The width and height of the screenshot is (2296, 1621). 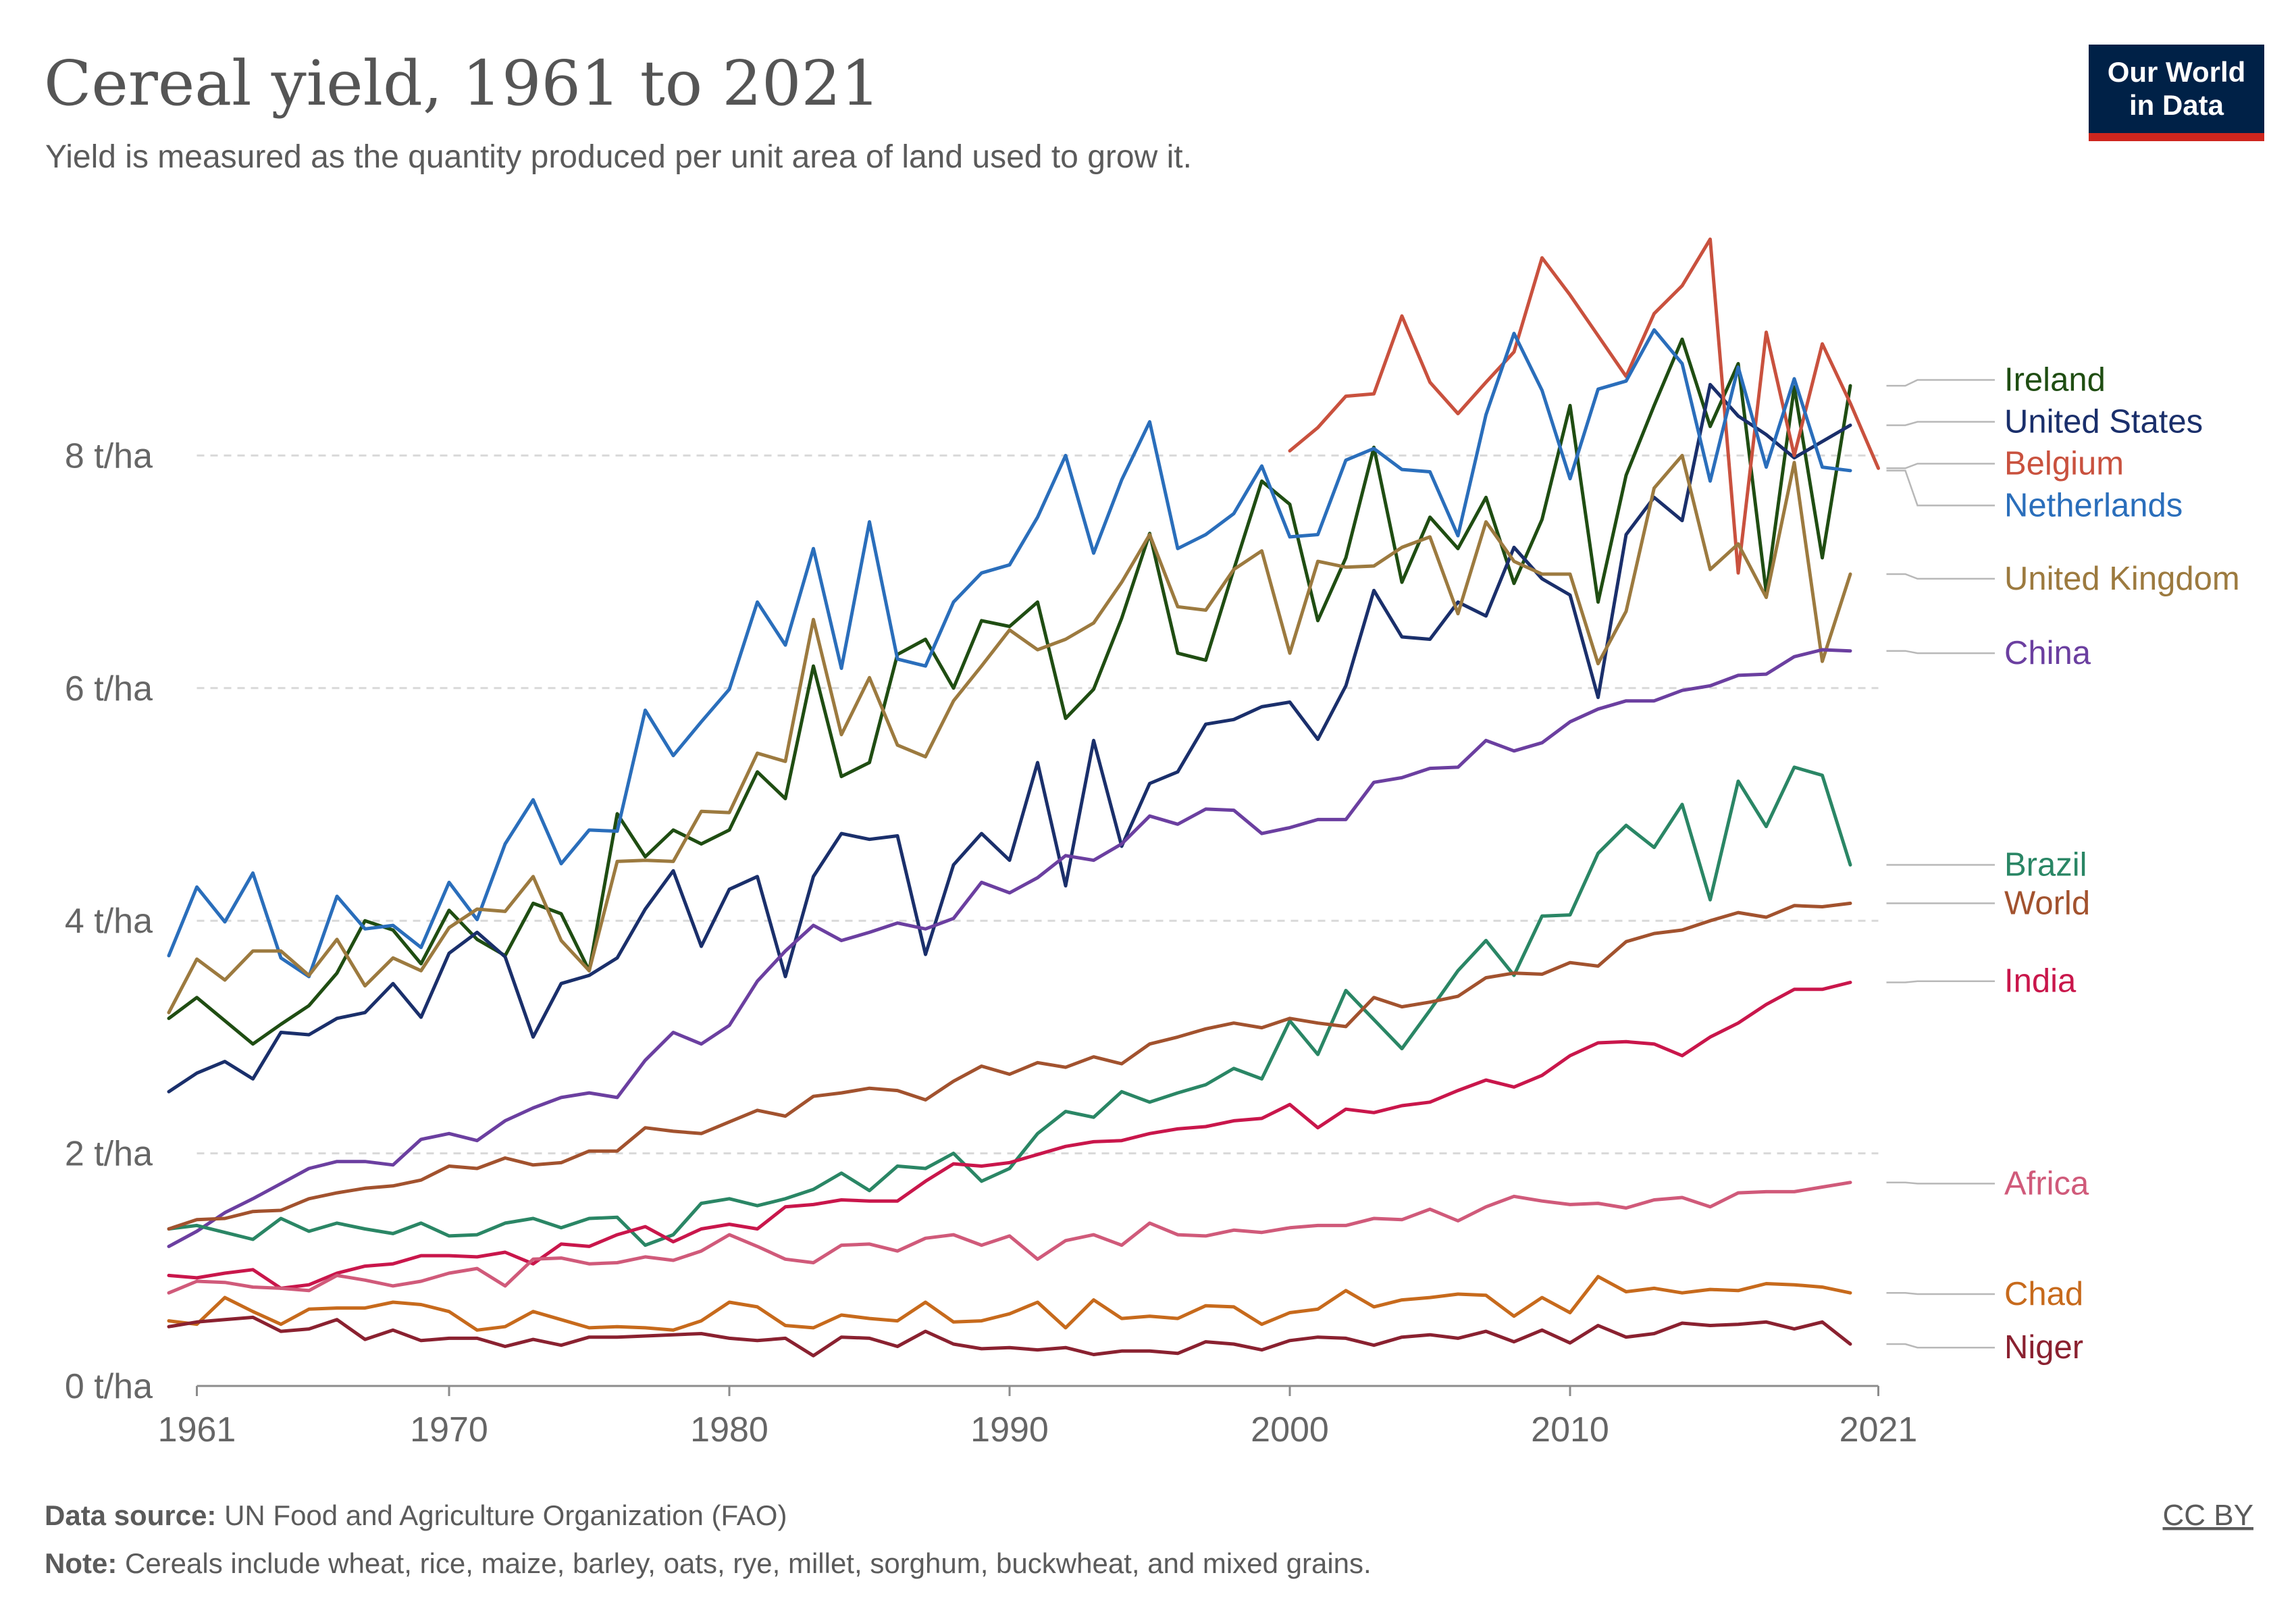 I want to click on series-label-netherlands: Netherlands, so click(x=2093, y=505).